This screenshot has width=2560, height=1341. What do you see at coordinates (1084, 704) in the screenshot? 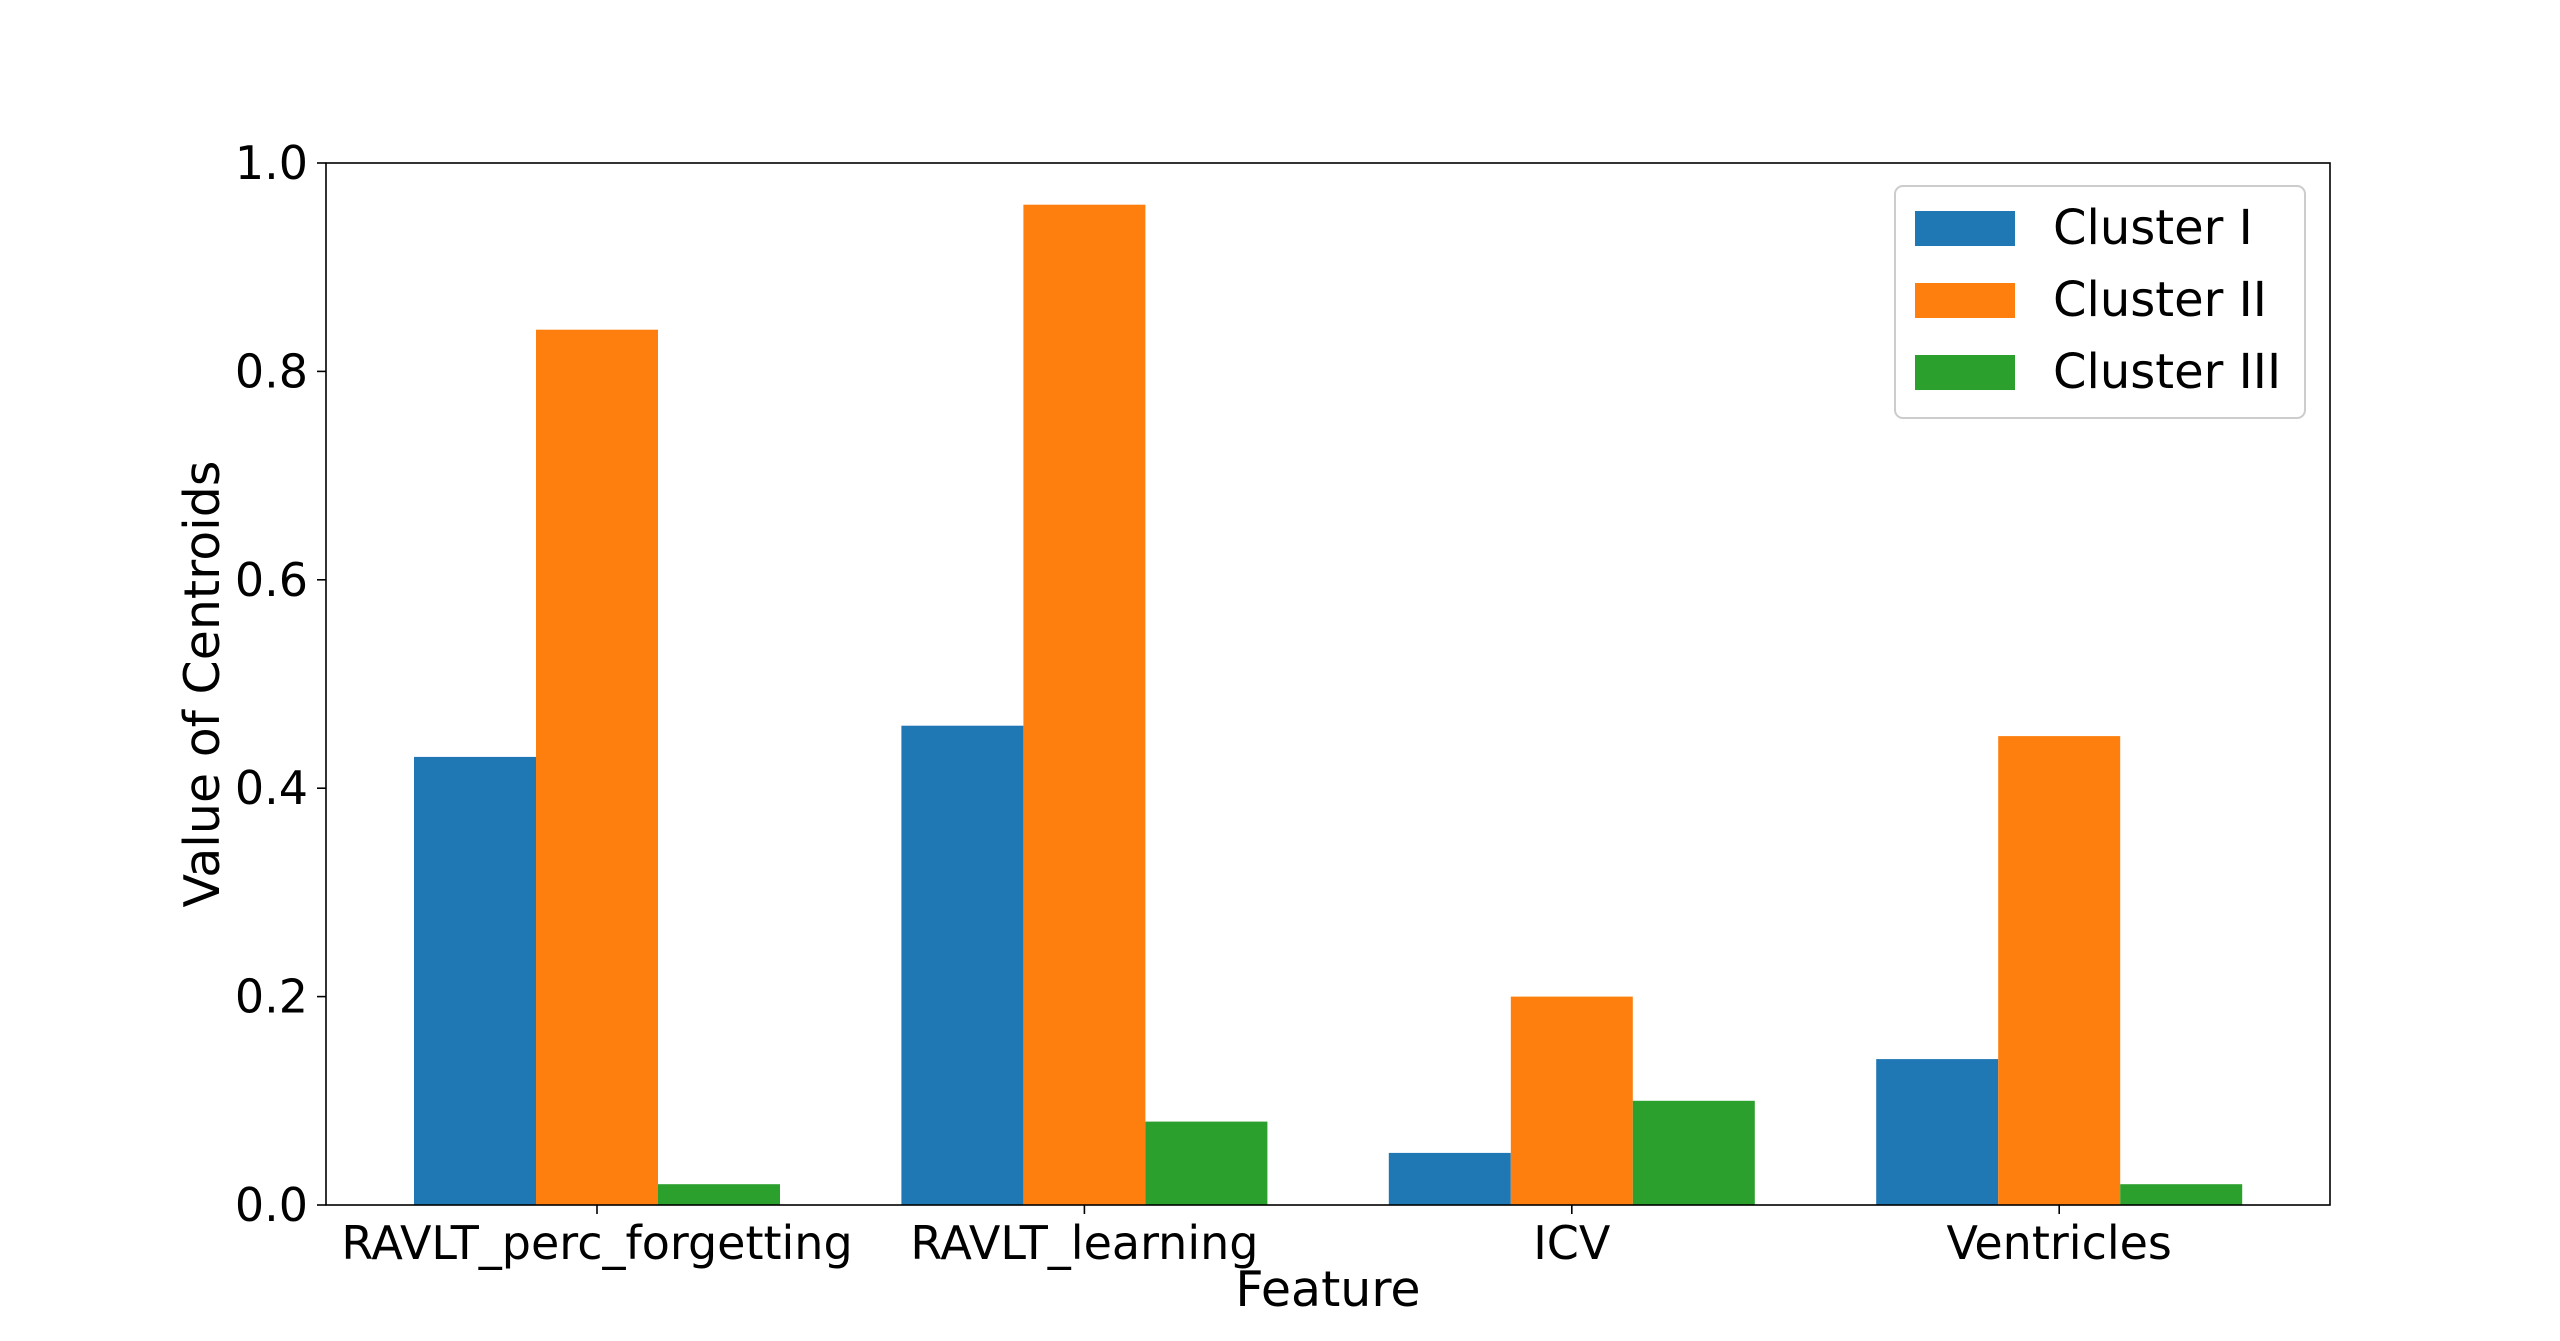
I see `bar-cluster-ii-ravlt-learning` at bounding box center [1084, 704].